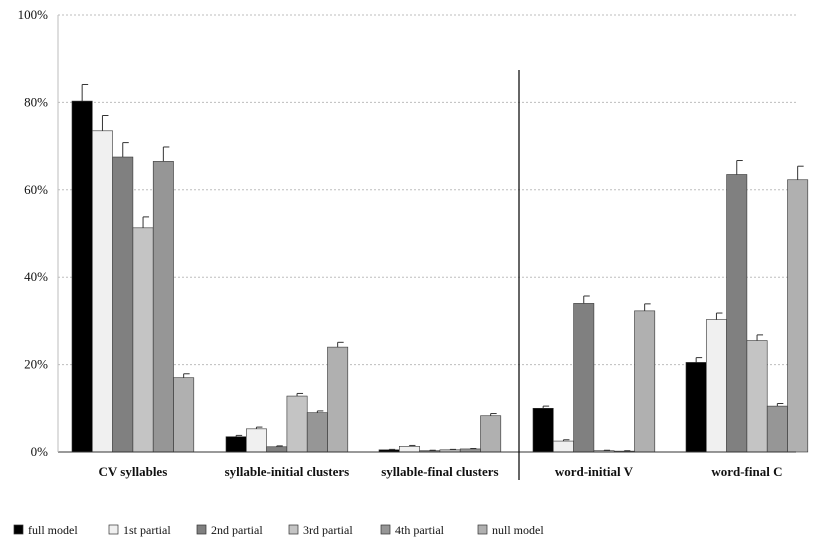  Describe the element at coordinates (237, 530) in the screenshot. I see `legend-label: 2nd partial` at that location.